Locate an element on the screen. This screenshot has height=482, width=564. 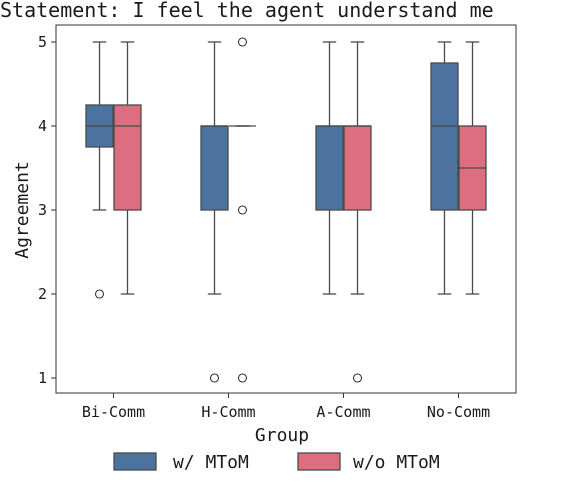
y-tick-label: 4 is located at coordinates (42, 126).